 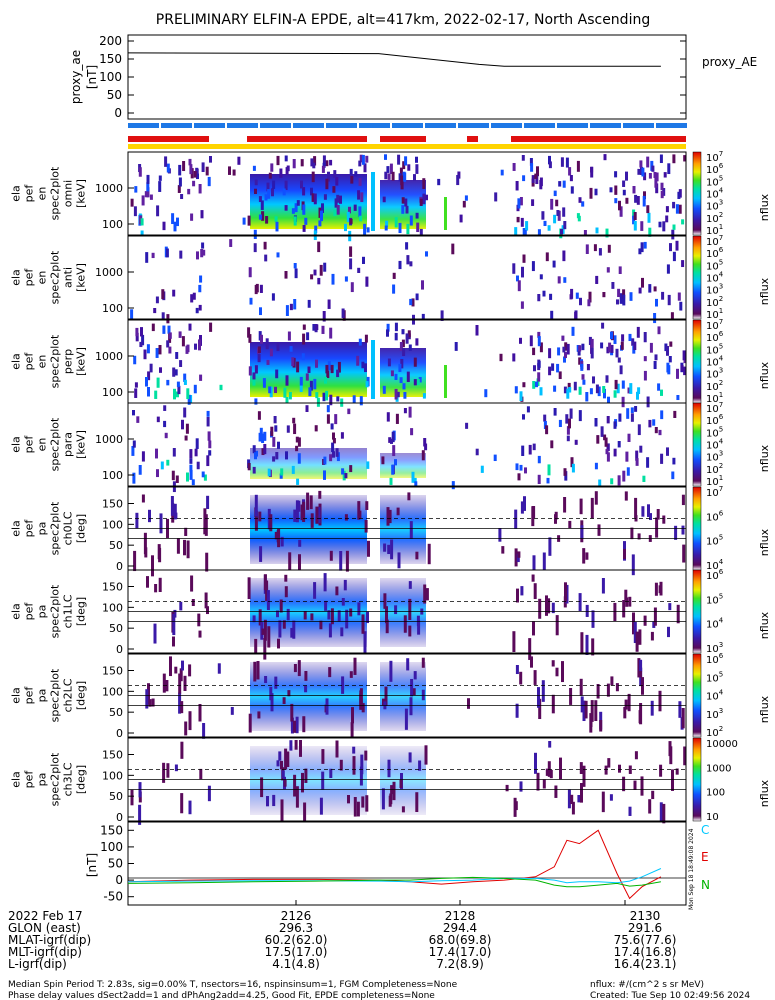 I want to click on panel-tick-label: 0, so click(x=119, y=733).